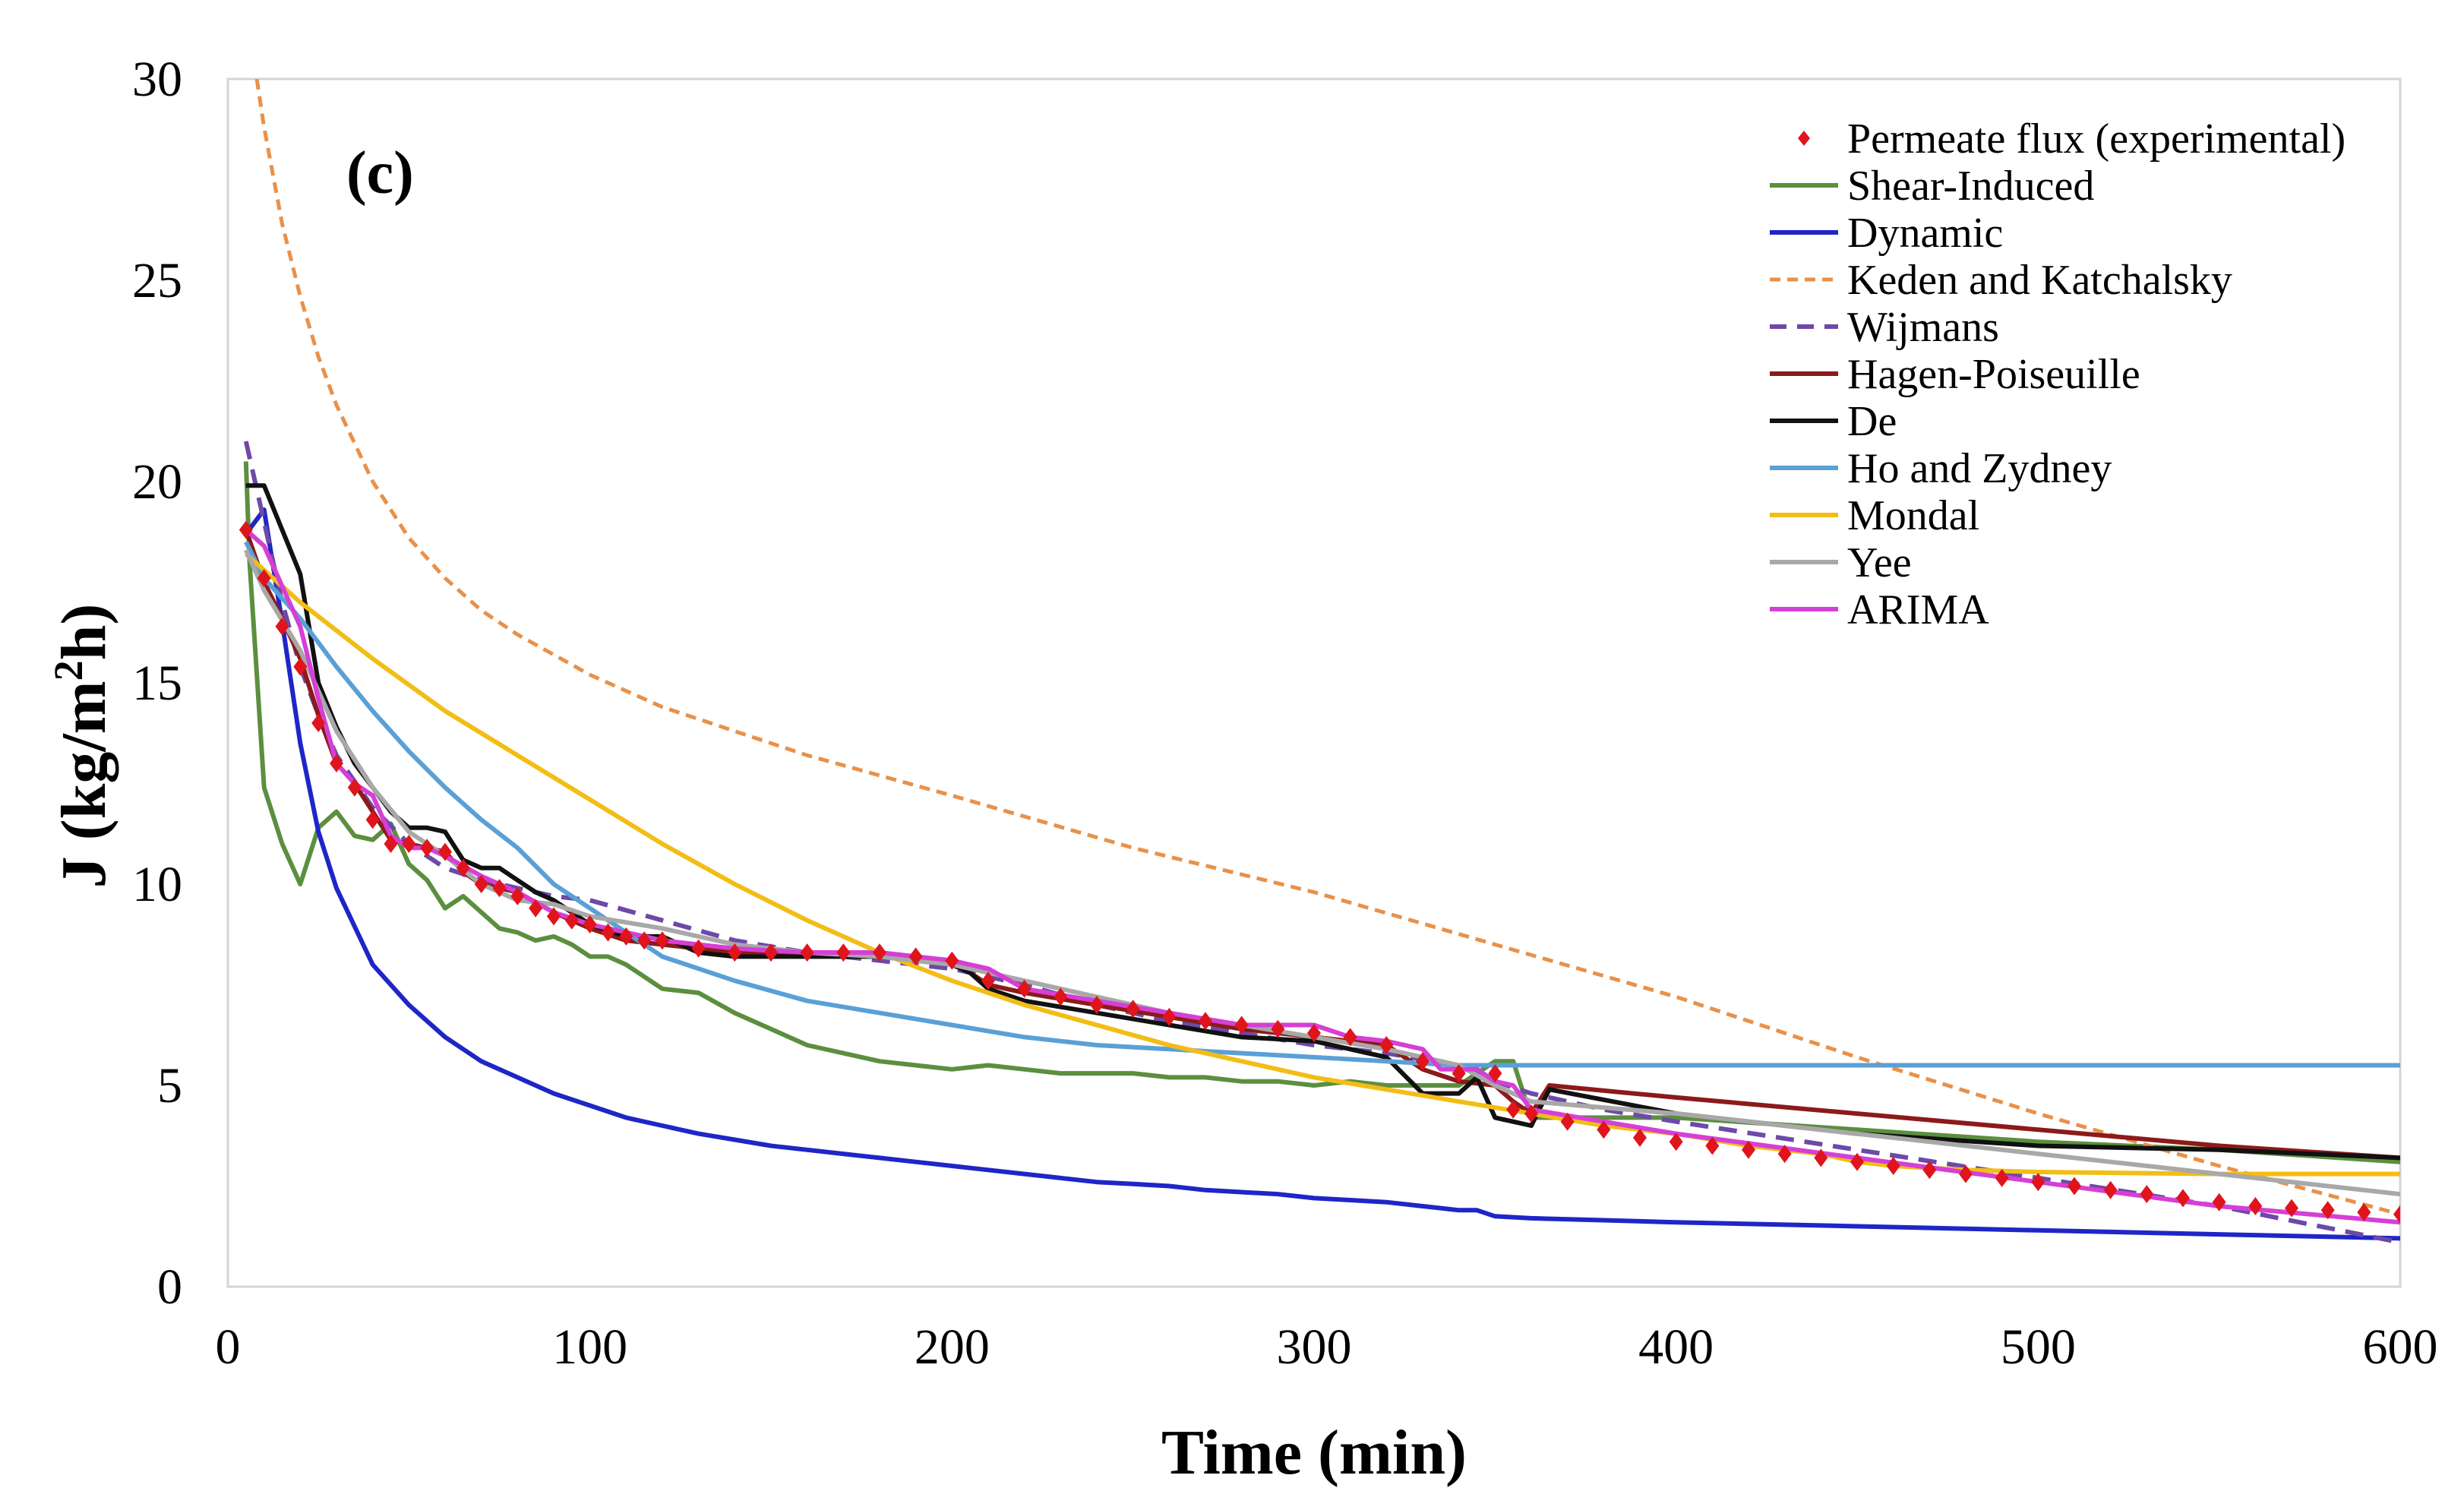 The width and height of the screenshot is (2464, 1510). I want to click on y-tick-label: 0, so click(169, 1287).